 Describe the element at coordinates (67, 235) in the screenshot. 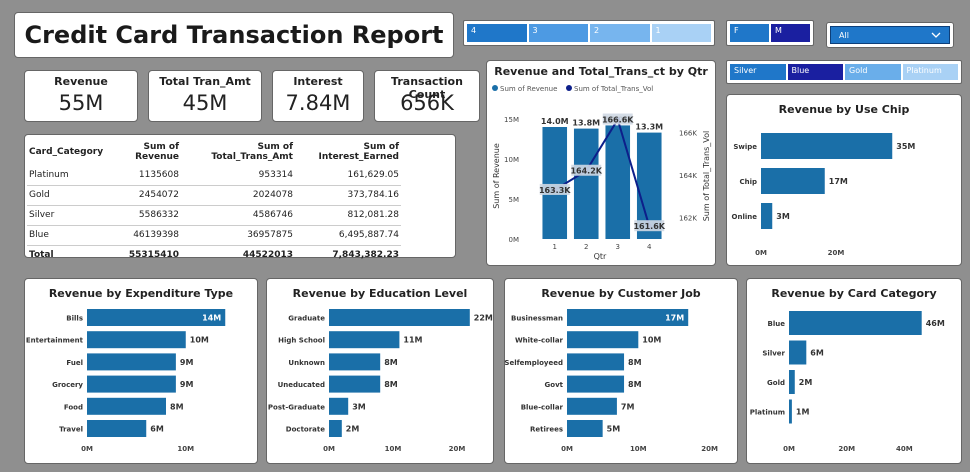

I see `table-cell: Blue` at that location.